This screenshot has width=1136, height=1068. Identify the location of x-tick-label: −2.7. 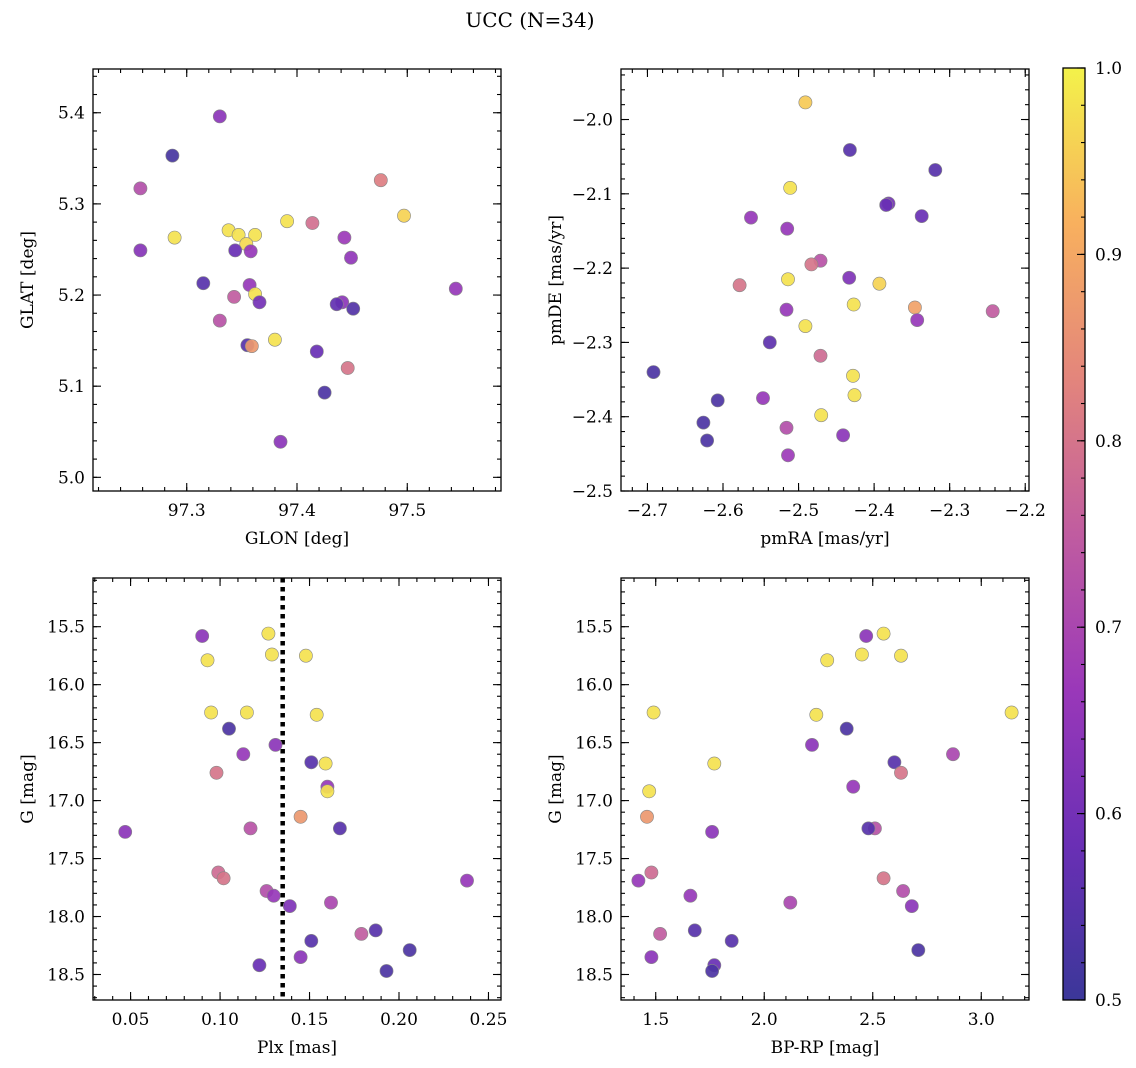
(647, 511).